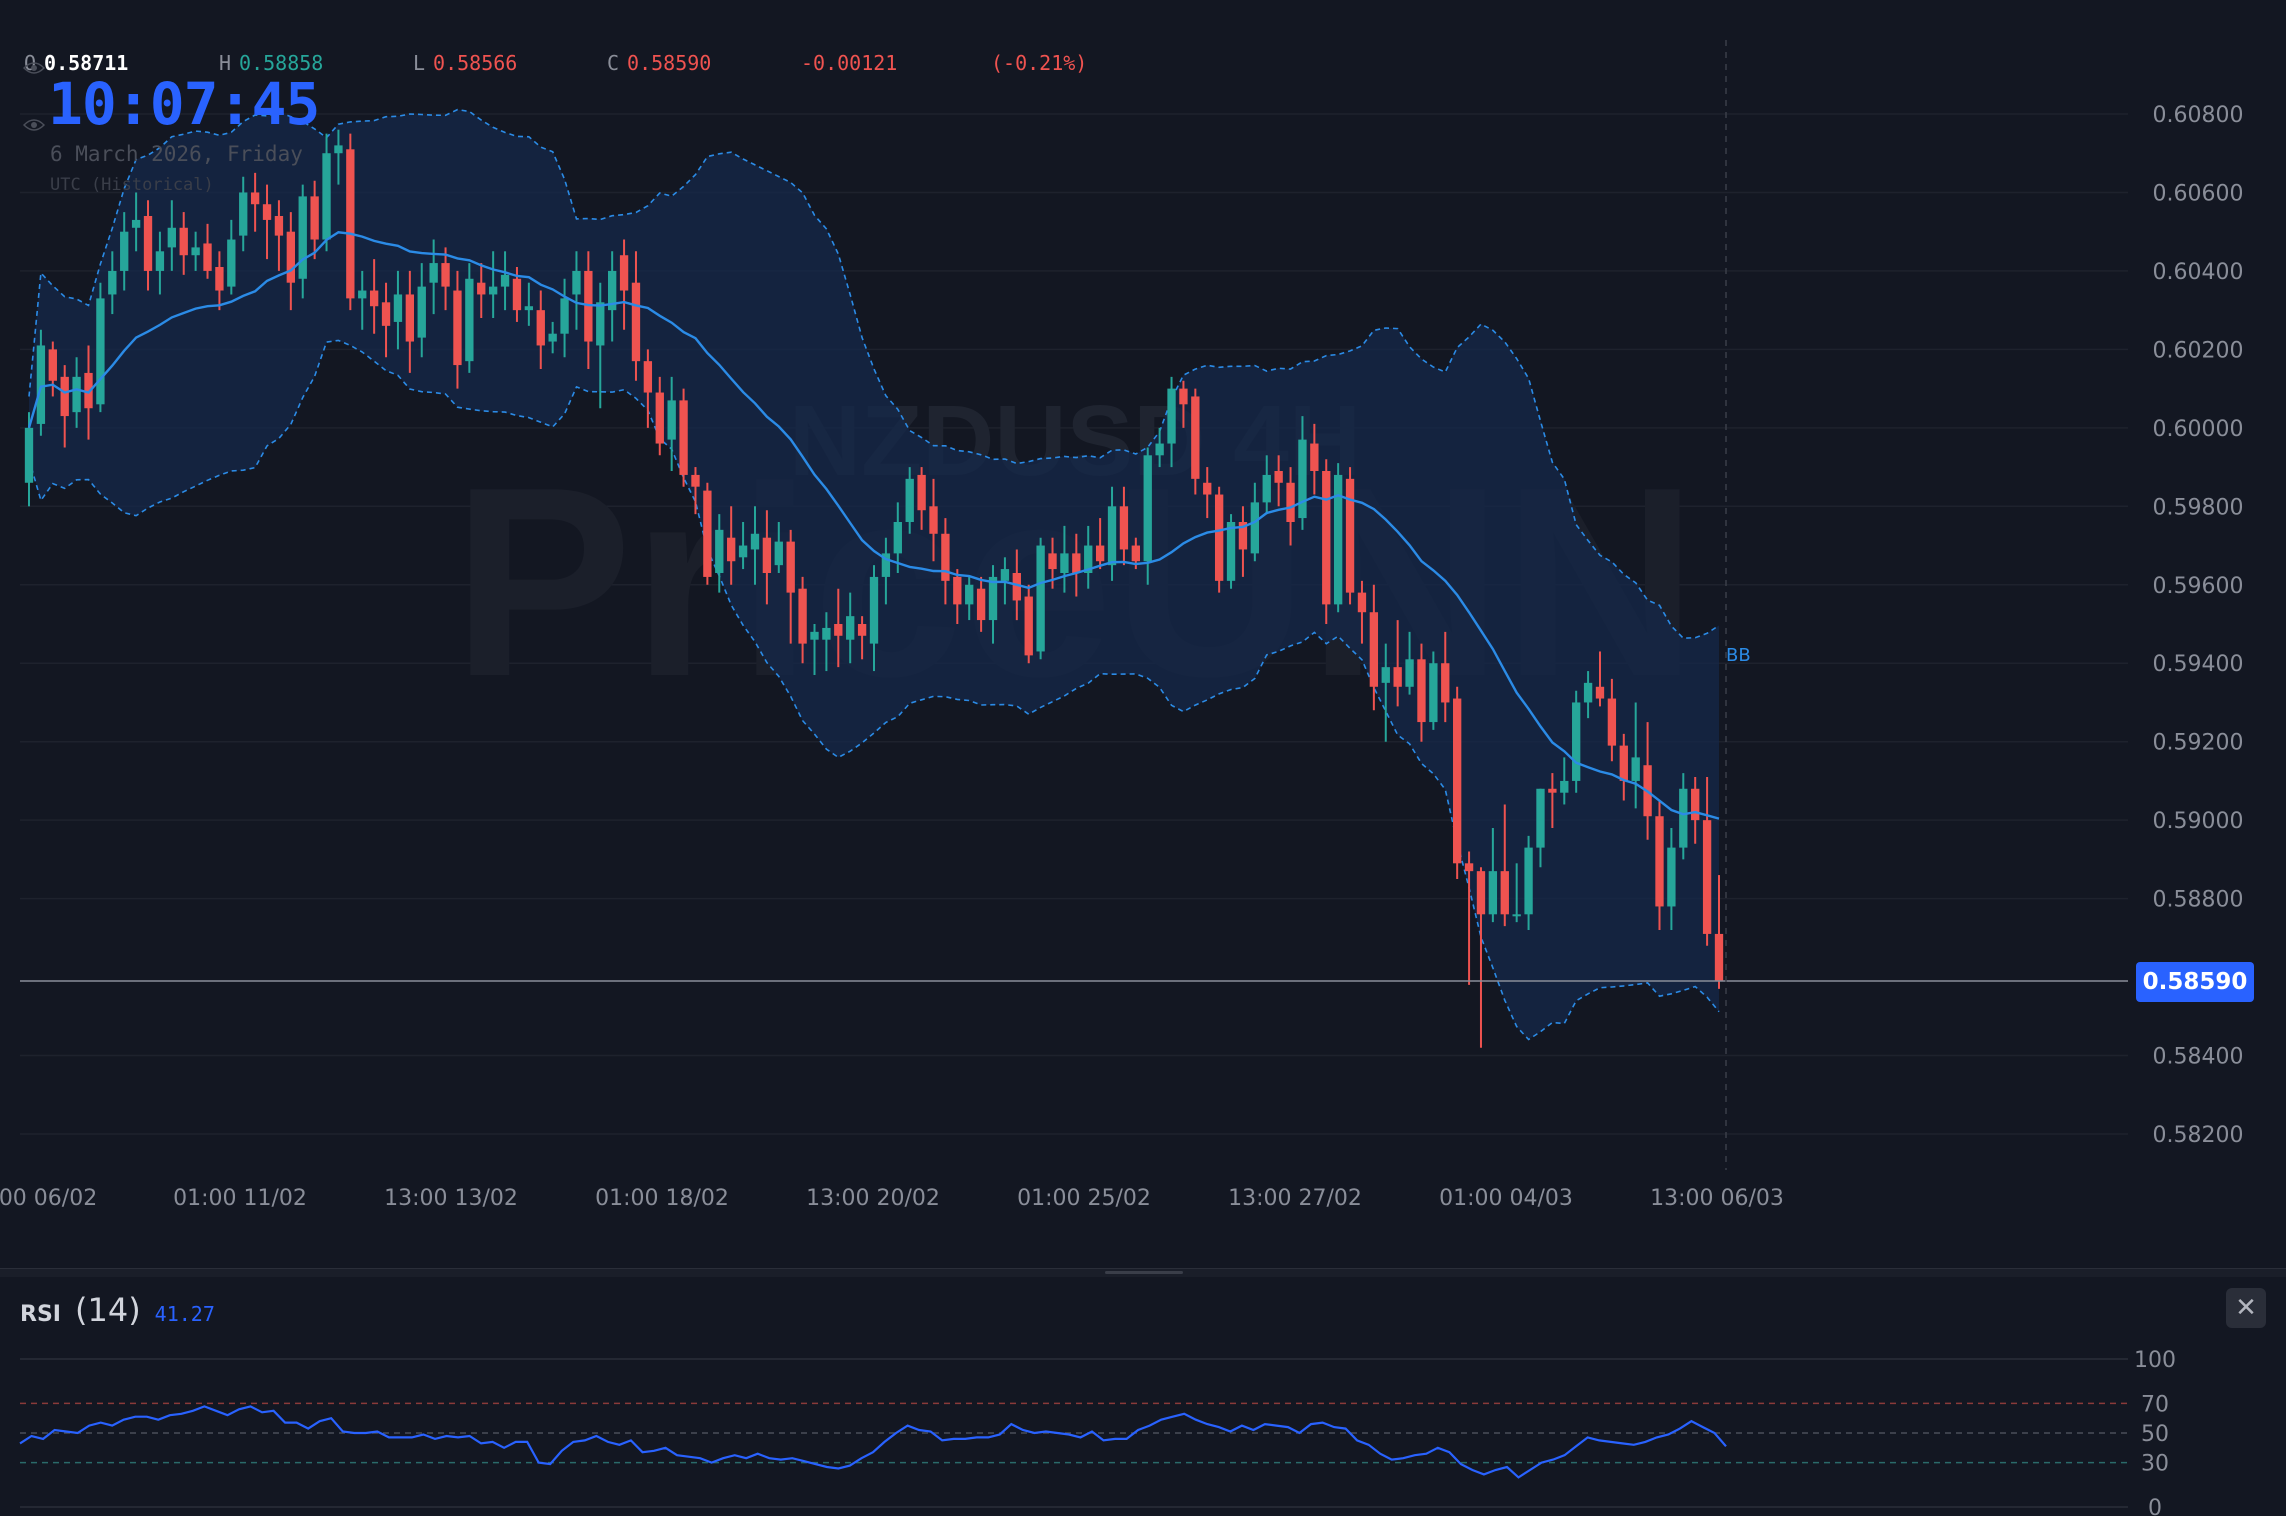 This screenshot has height=1516, width=2286. I want to click on price-tick-label: 0.59800, so click(2198, 507).